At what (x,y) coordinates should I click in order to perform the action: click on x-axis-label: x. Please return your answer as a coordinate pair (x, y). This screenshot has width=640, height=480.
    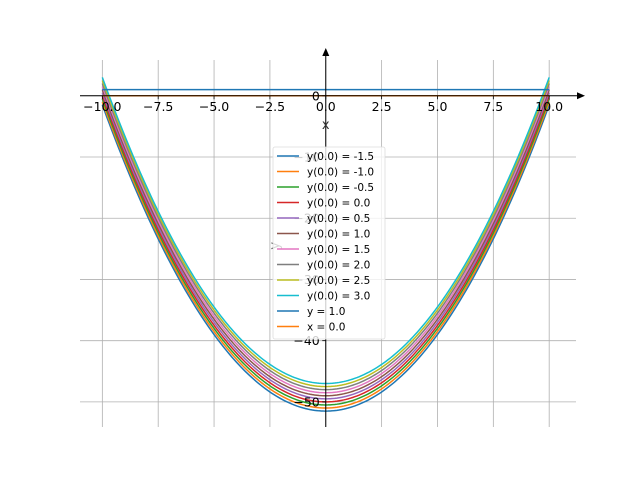
    Looking at the image, I should click on (326, 125).